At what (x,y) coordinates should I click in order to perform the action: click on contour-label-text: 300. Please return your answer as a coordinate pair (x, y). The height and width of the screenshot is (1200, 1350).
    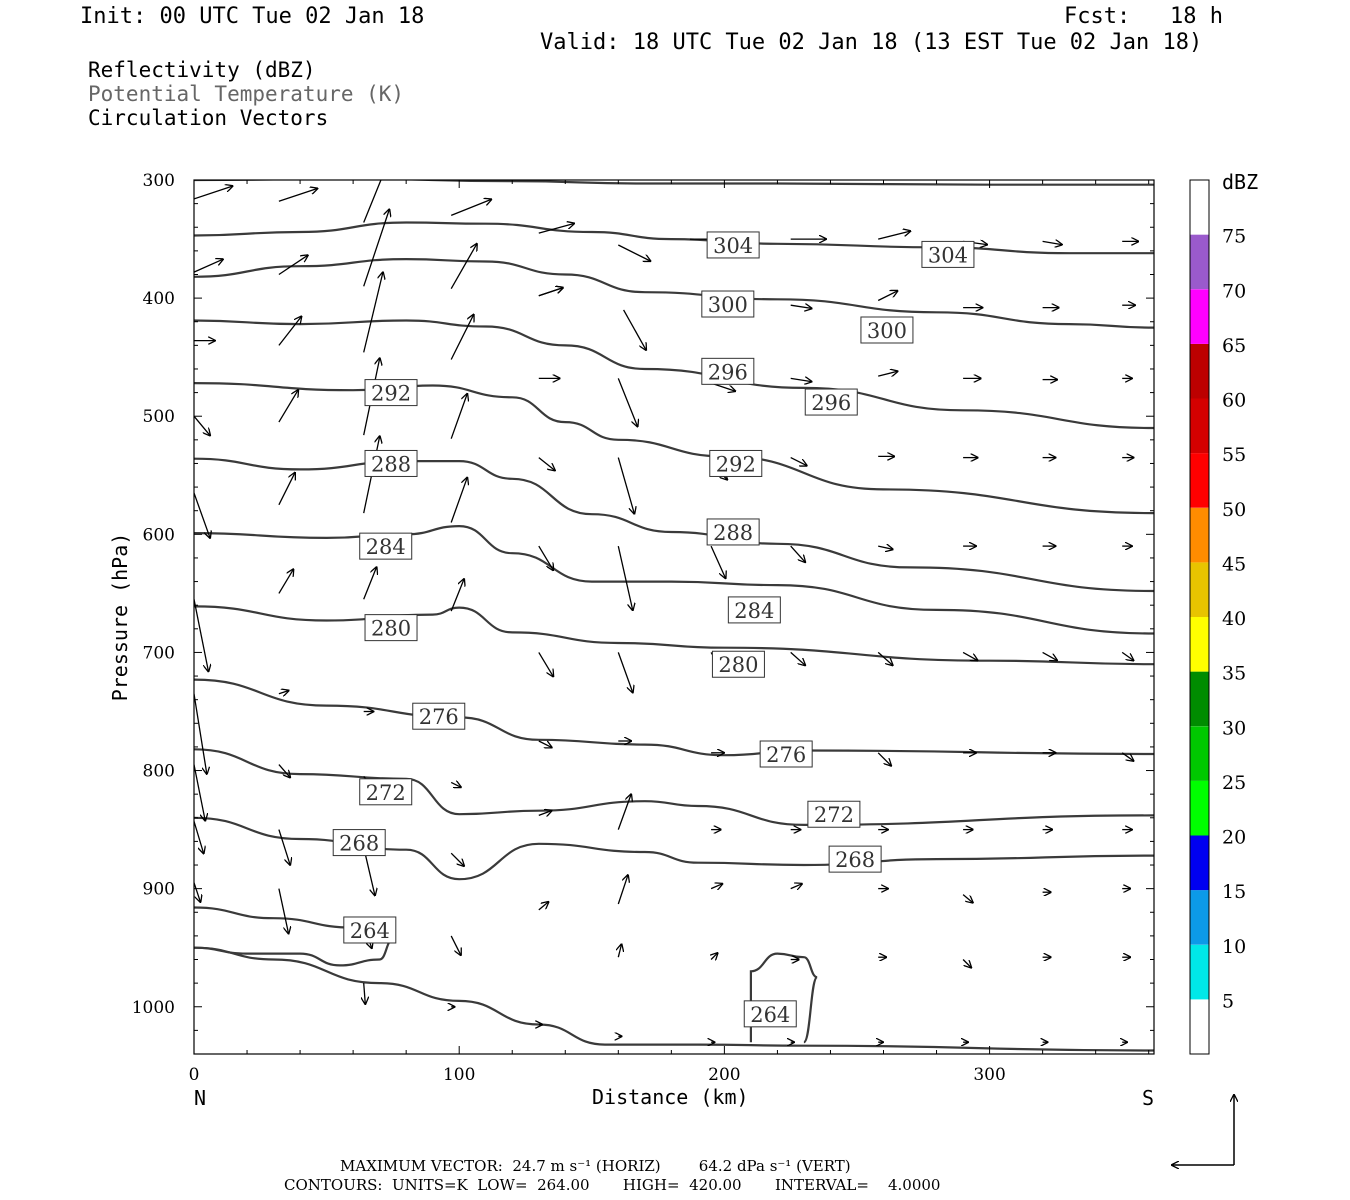
    Looking at the image, I should click on (887, 331).